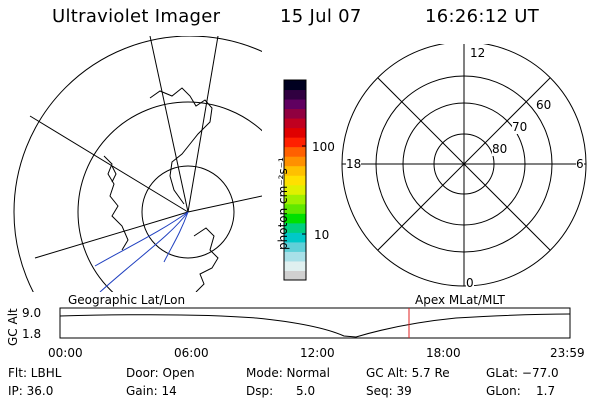 This screenshot has width=600, height=400. Describe the element at coordinates (13, 327) in the screenshot. I see `alt-axis-label: GC Alt` at that location.